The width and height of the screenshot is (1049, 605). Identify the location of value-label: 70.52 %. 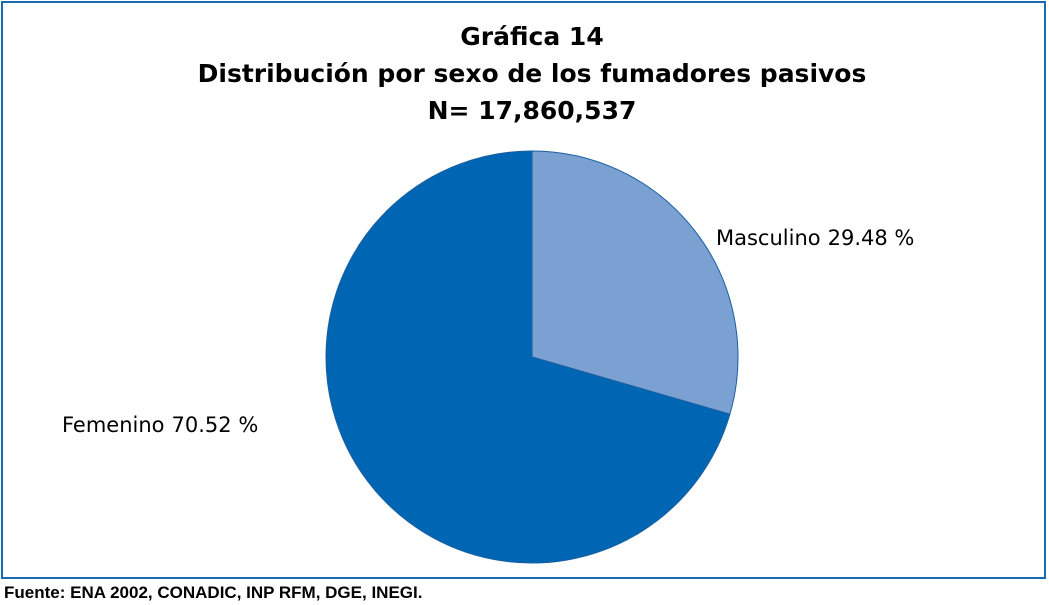
(215, 425).